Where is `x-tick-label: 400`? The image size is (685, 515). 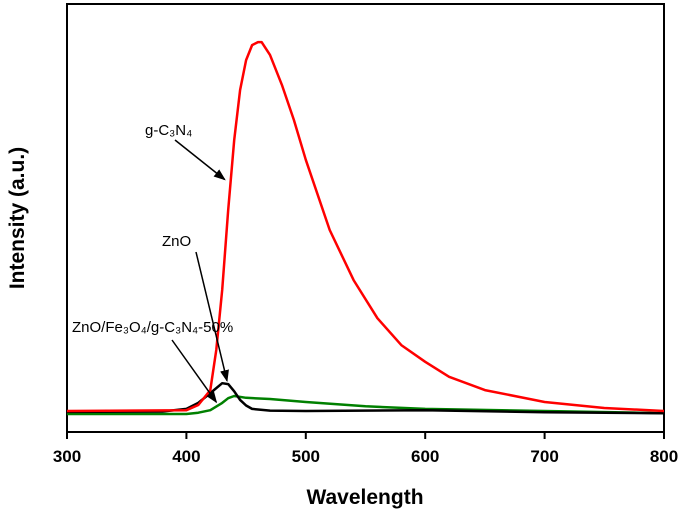 x-tick-label: 400 is located at coordinates (186, 456).